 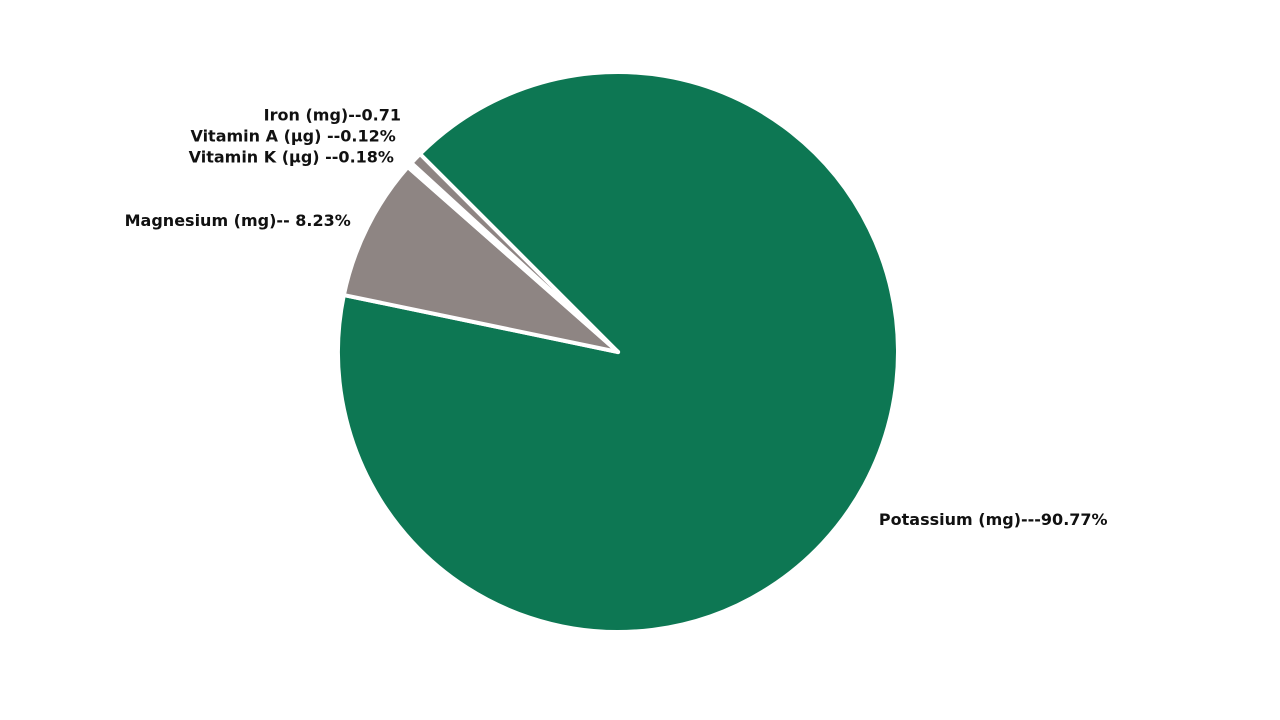 What do you see at coordinates (993, 519) in the screenshot?
I see `slice-label: Potassium (mg)---90.77%` at bounding box center [993, 519].